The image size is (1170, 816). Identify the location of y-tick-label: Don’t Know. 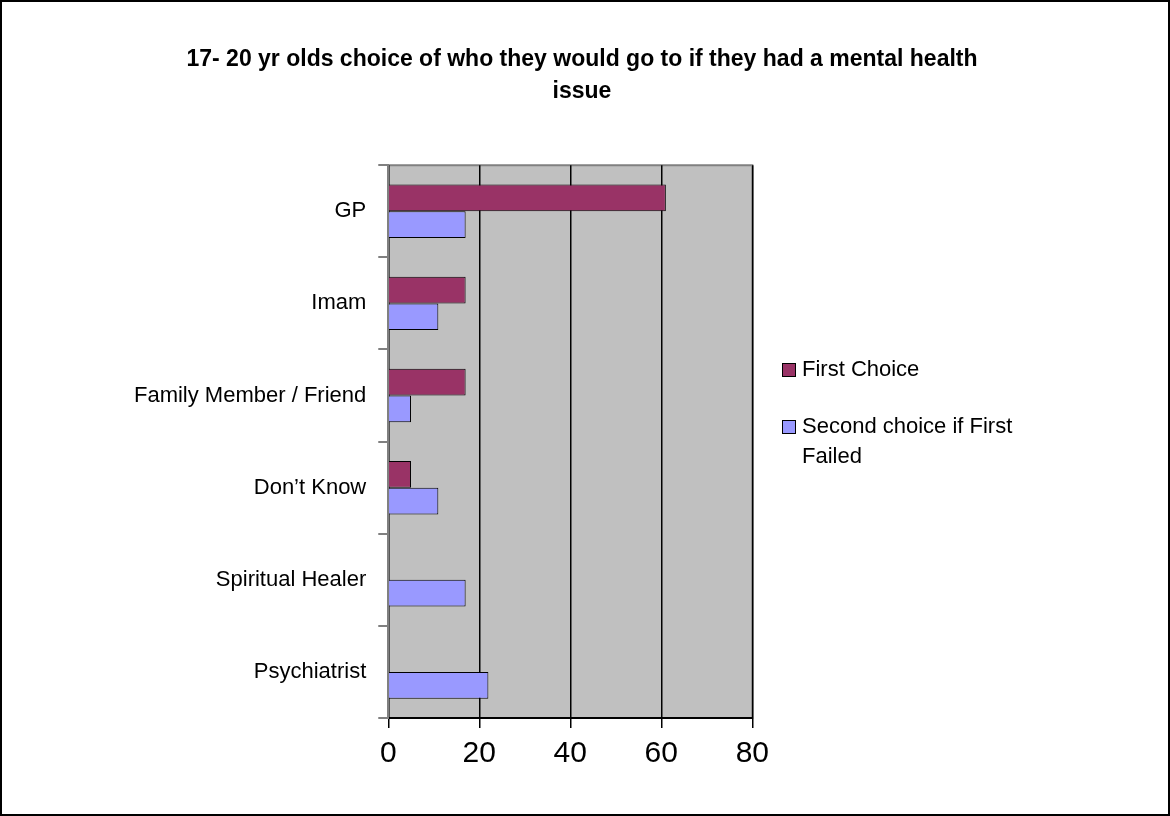
(310, 486).